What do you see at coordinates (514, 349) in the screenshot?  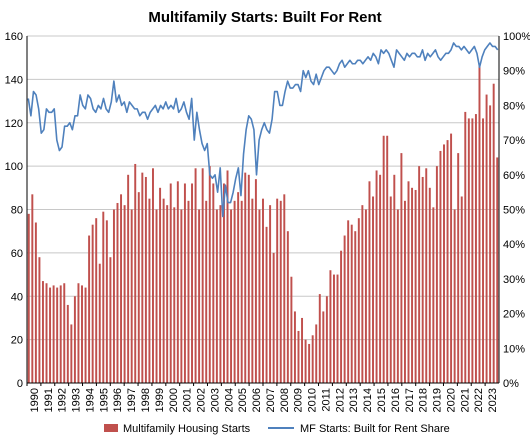 I see `y2-tick-label: 10%` at bounding box center [514, 349].